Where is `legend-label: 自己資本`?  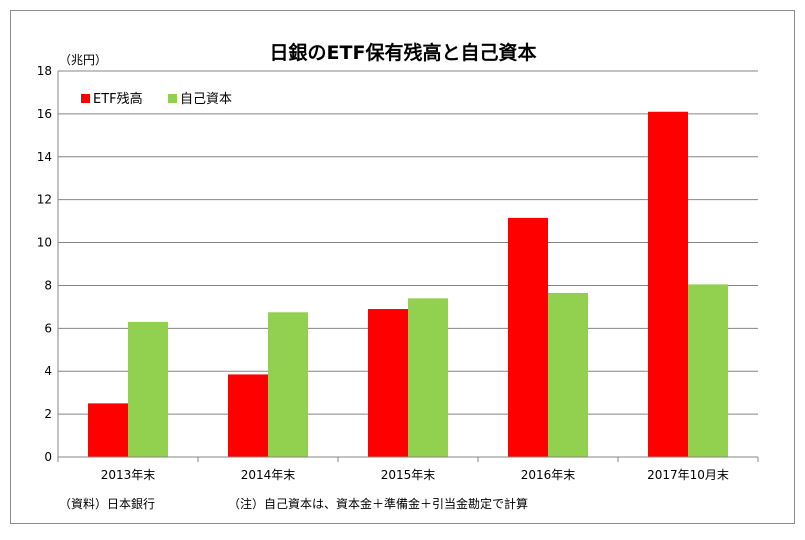 legend-label: 自己資本 is located at coordinates (206, 99).